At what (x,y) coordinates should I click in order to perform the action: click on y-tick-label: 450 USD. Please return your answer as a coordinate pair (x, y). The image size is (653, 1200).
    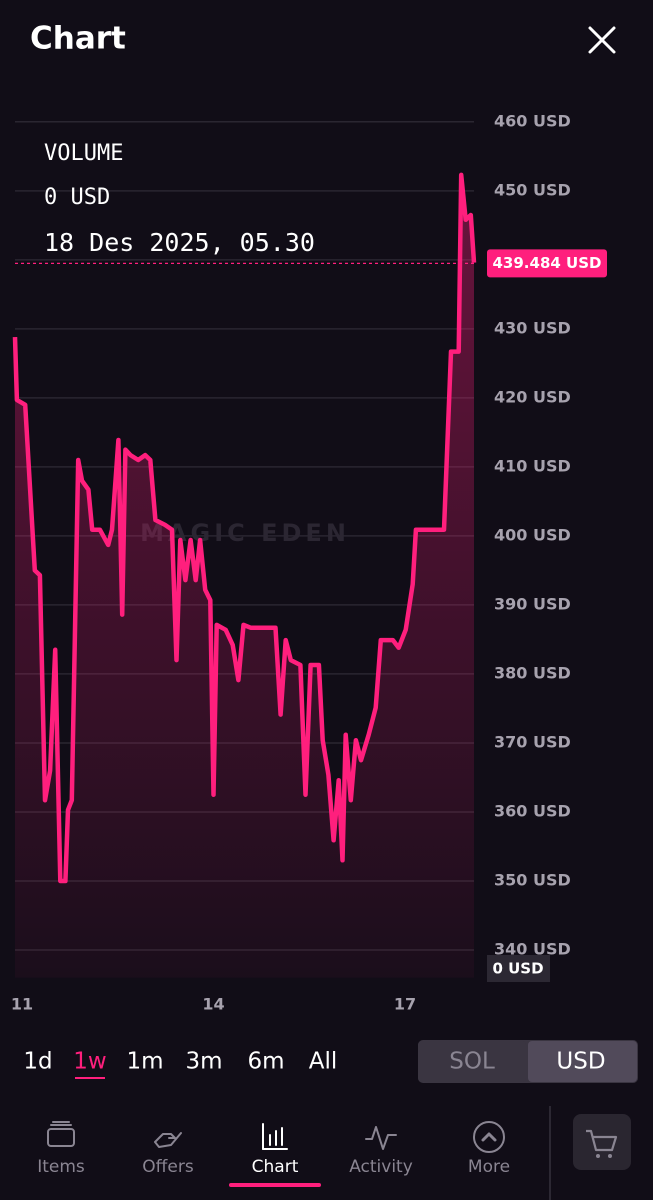
    Looking at the image, I should click on (532, 189).